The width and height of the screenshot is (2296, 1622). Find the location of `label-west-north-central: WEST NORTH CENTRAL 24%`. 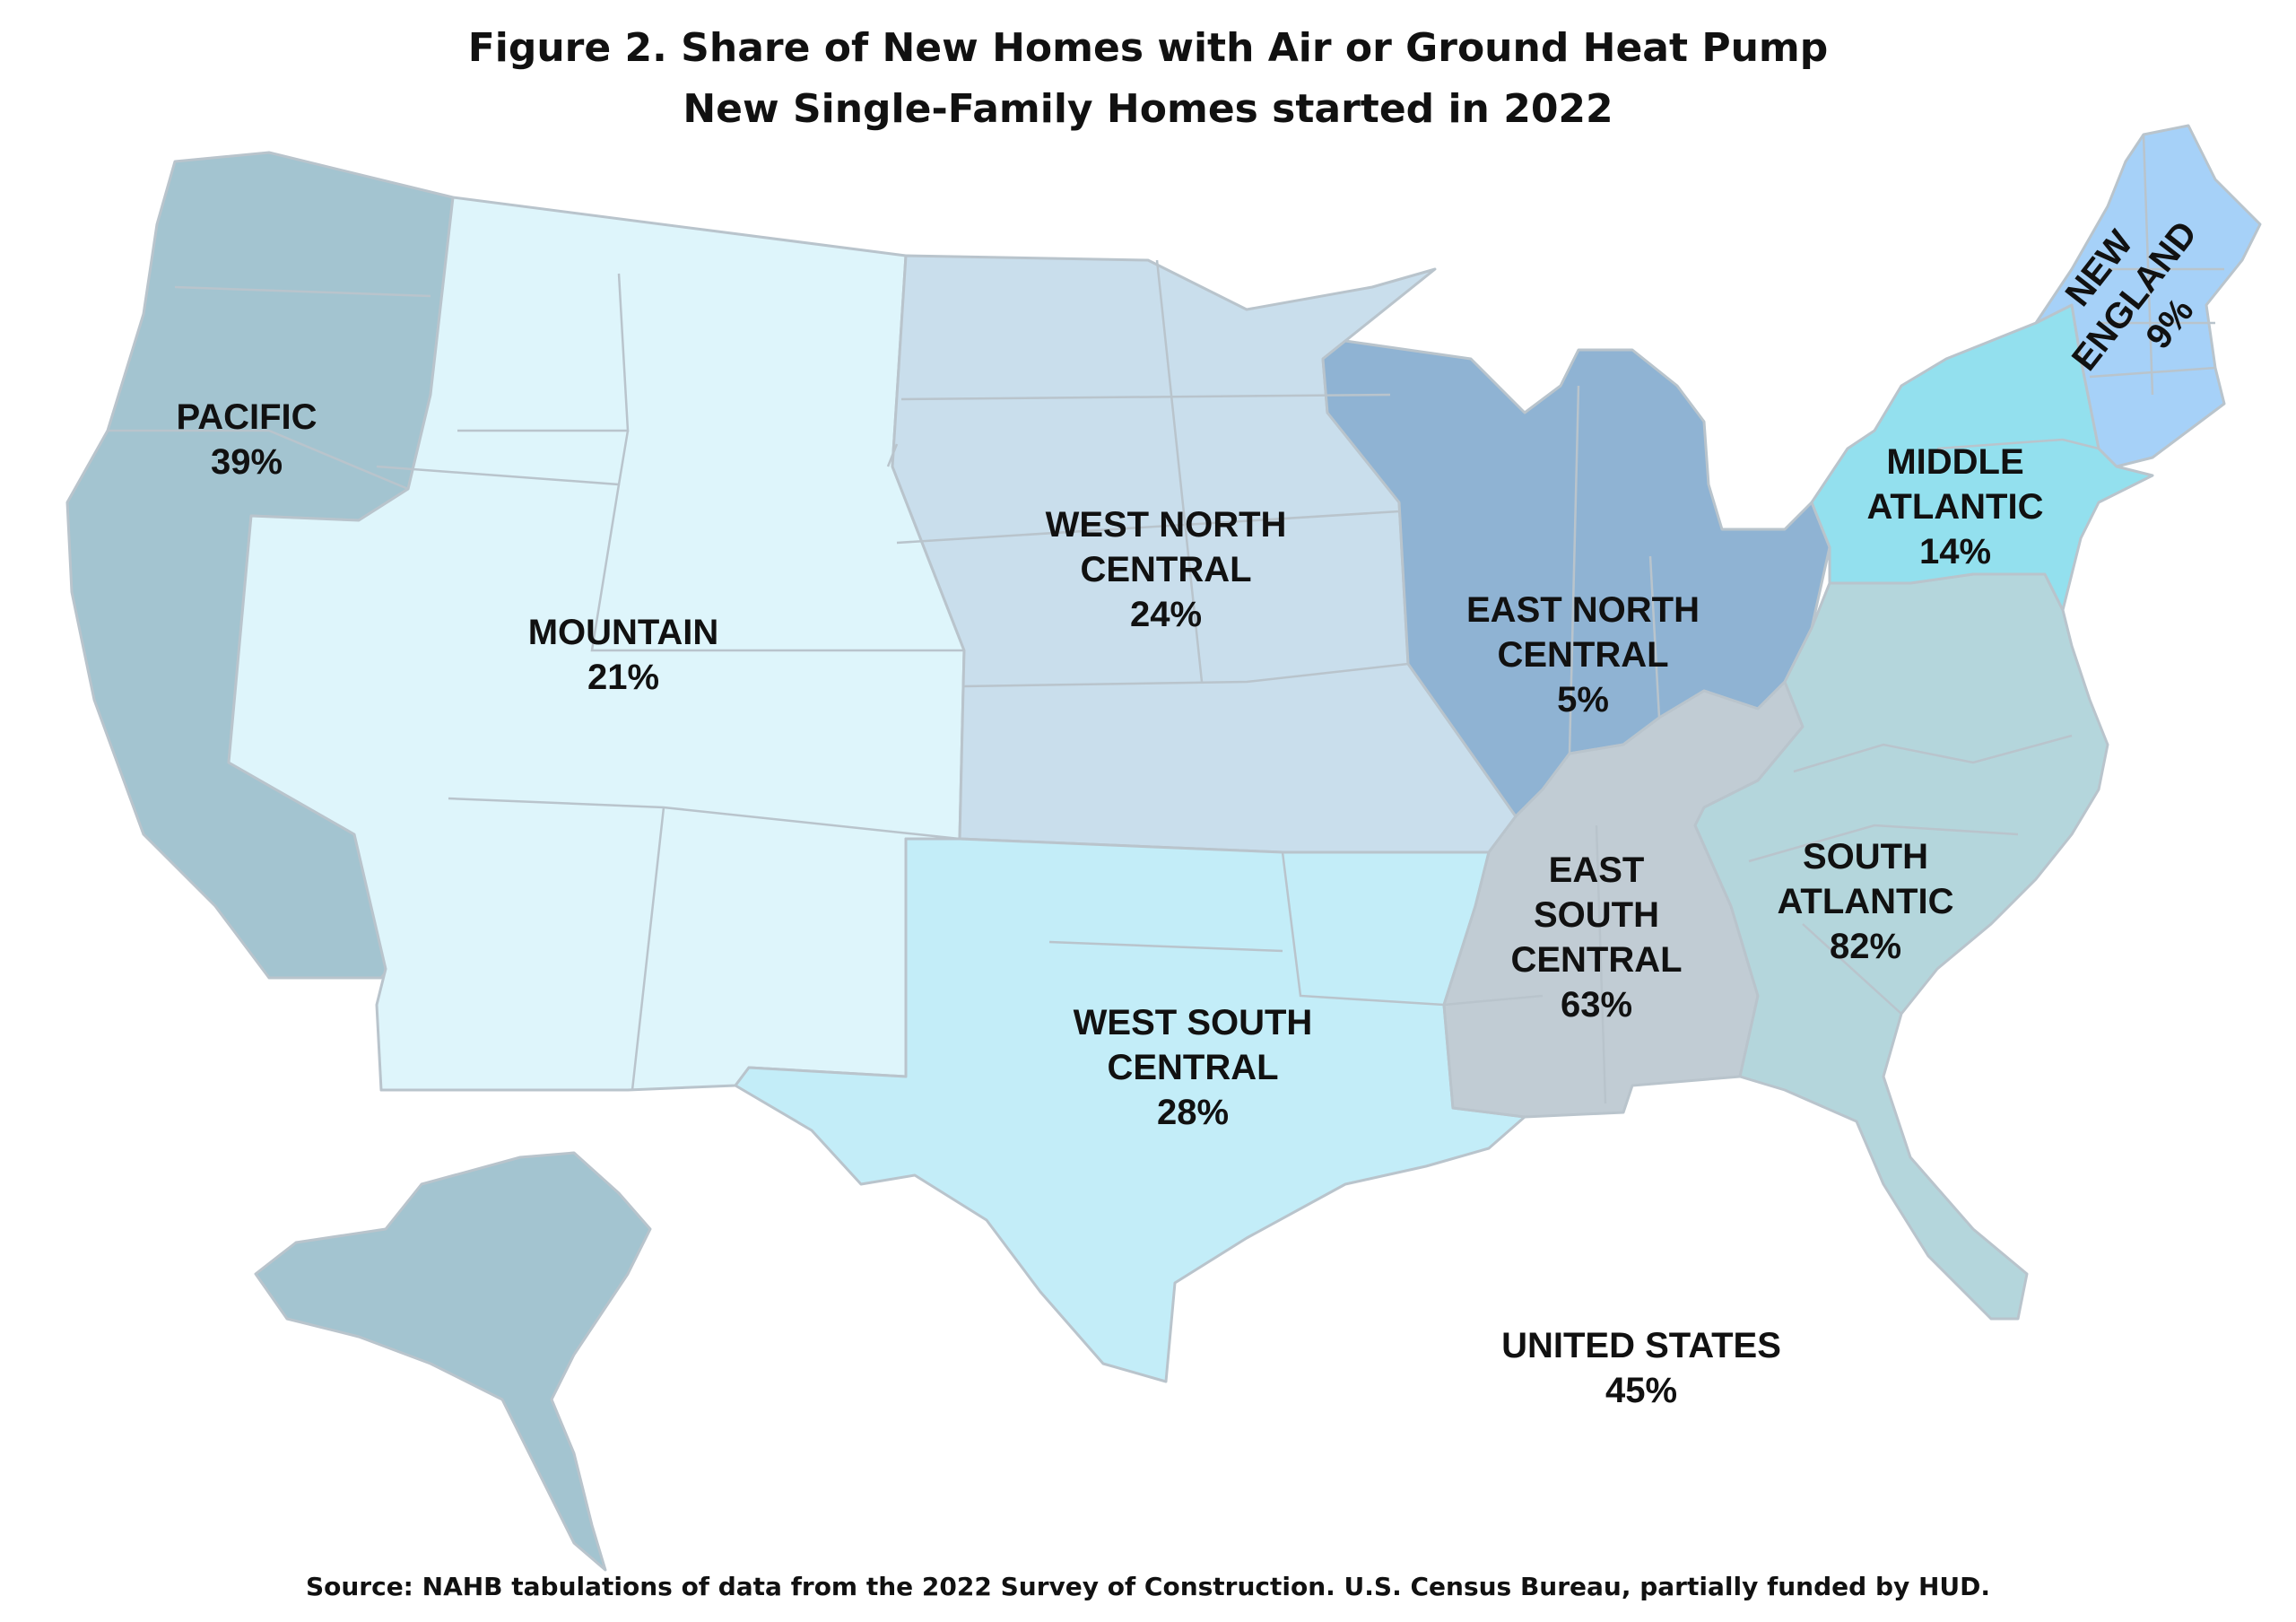

label-west-north-central: WEST NORTH CENTRAL 24% is located at coordinates (1165, 569).